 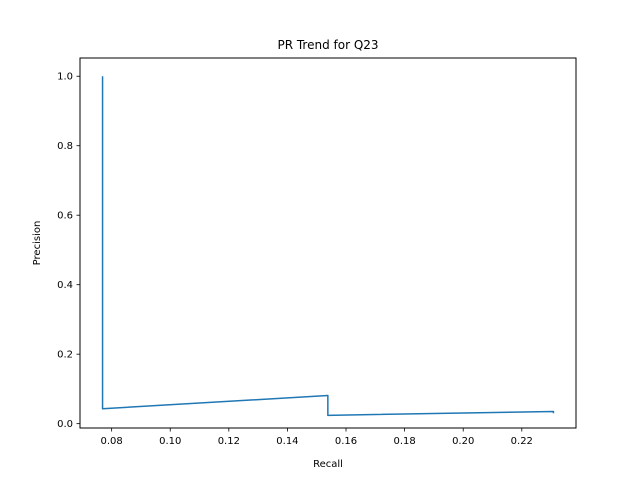 I want to click on y-axis: 0.0 0.2 0.4 0.6 0.8 1.0, so click(x=68, y=251).